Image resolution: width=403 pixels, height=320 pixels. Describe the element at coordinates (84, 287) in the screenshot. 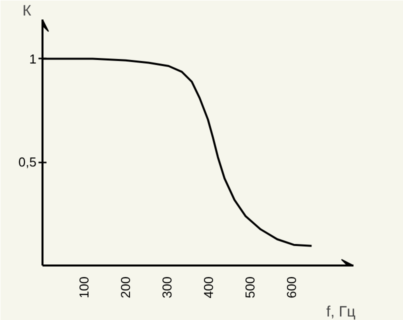

I see `x-tick-label: 100` at that location.